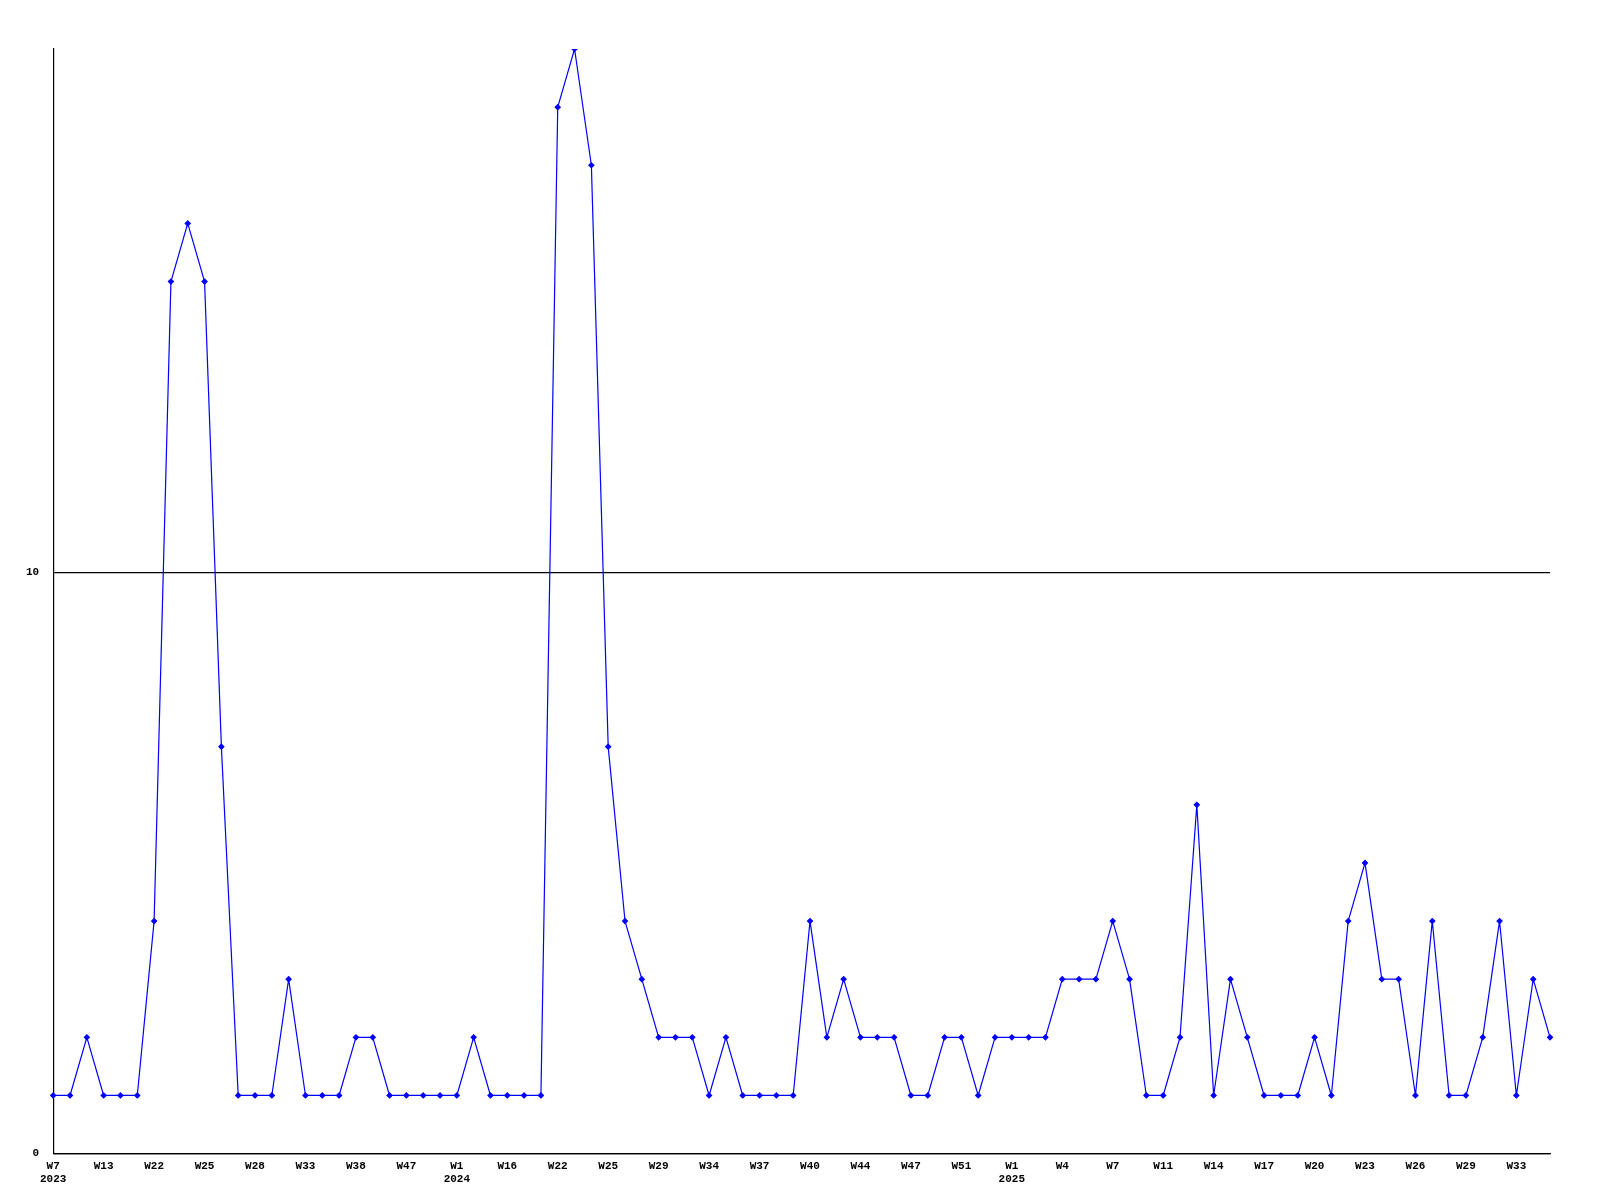  I want to click on x-tick-label: W1 2024, so click(457, 1172).